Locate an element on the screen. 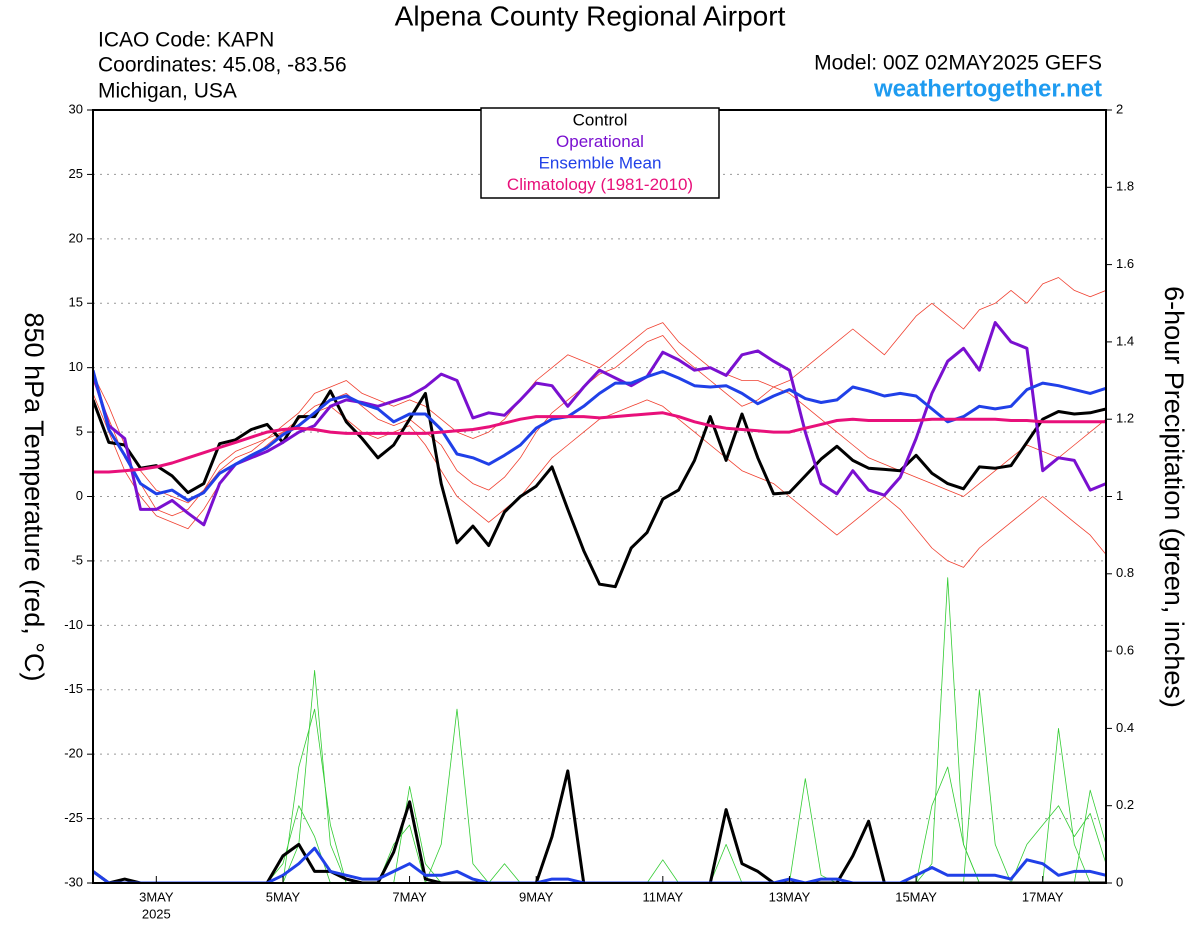  y2-axis-label: 6-hour Precipitation (green, inches) is located at coordinates (1174, 497).